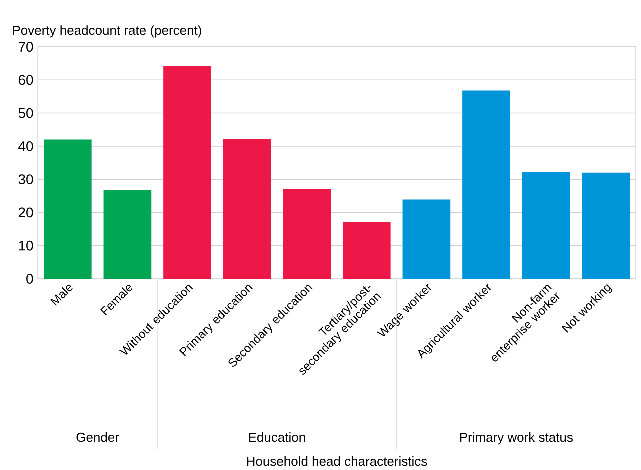 The image size is (641, 470). I want to click on y-tick-label: 20, so click(26, 213).